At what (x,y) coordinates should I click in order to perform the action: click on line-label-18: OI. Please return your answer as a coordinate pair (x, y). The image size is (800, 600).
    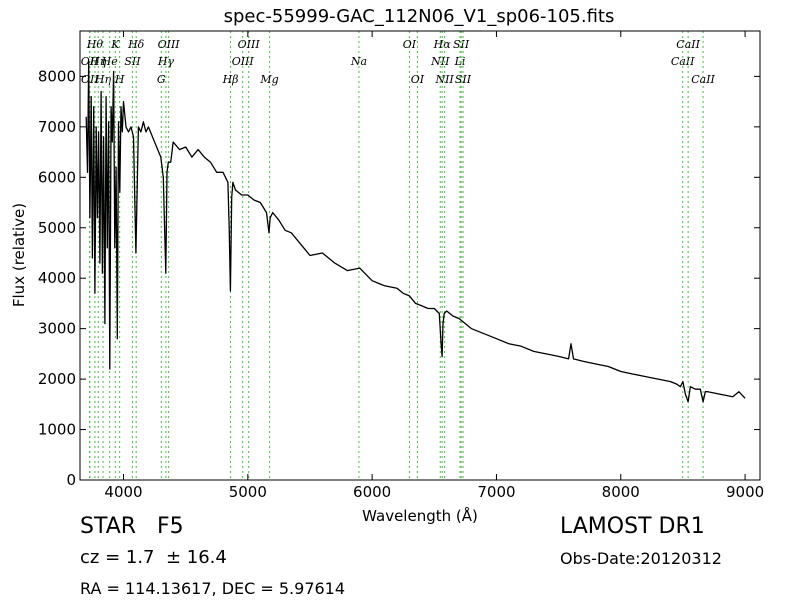
    Looking at the image, I should click on (410, 44).